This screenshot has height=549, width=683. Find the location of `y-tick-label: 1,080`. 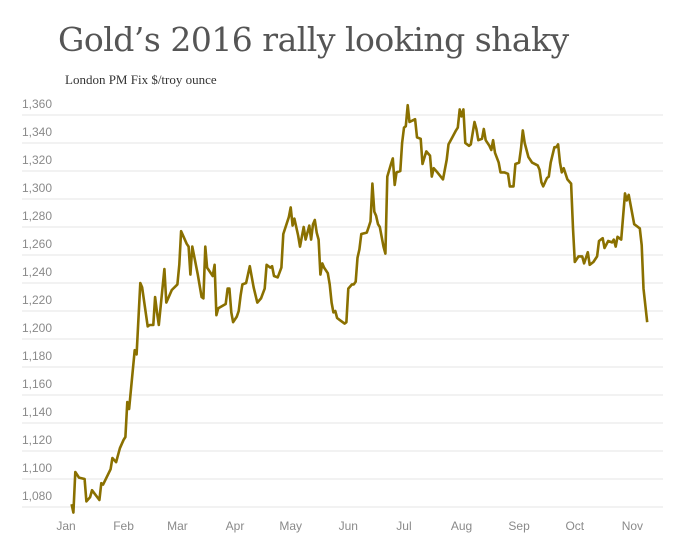

y-tick-label: 1,080 is located at coordinates (37, 496).